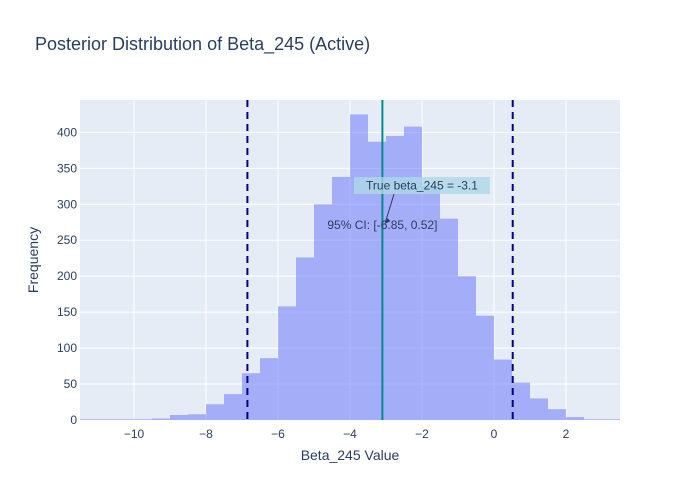  I want to click on y-tick-label: 150, so click(67, 312).